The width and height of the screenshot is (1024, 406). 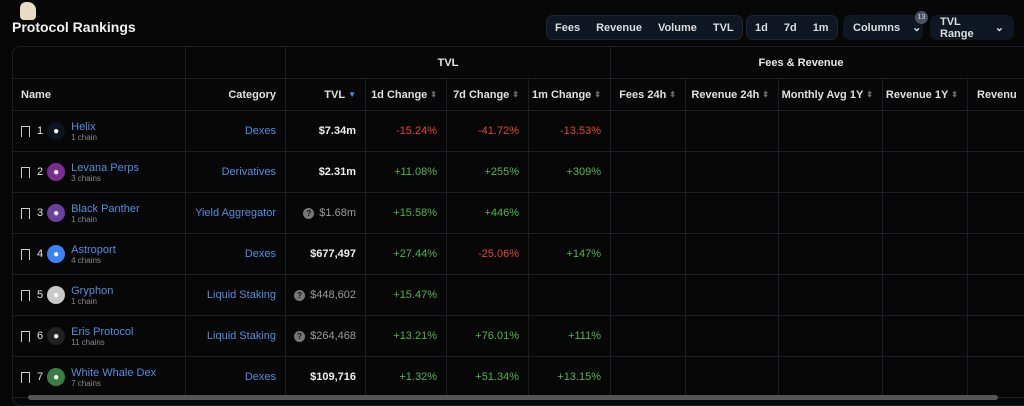 What do you see at coordinates (406, 213) in the screenshot?
I see `change-1d: +15.58%` at bounding box center [406, 213].